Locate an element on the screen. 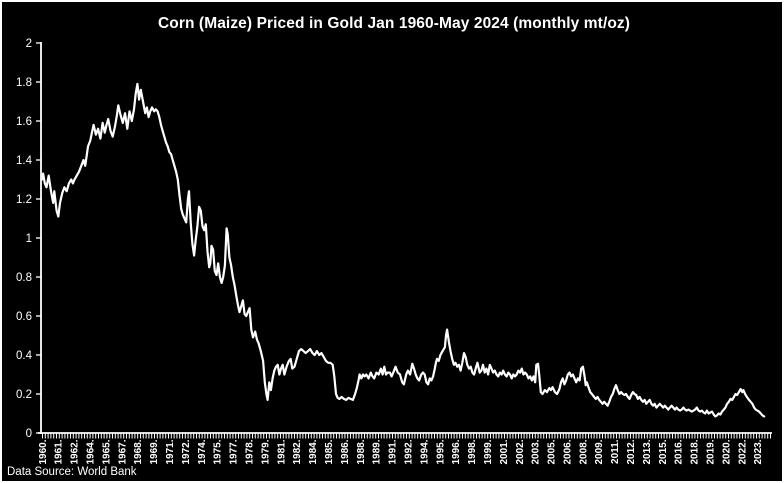 The image size is (784, 483). x-axis-tick-label: 1962. is located at coordinates (75, 451).